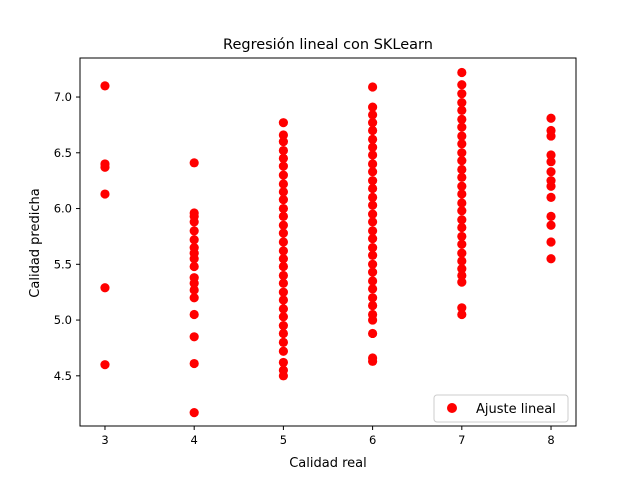 The width and height of the screenshot is (640, 480). Describe the element at coordinates (104, 440) in the screenshot. I see `x-tick-label: 3` at that location.